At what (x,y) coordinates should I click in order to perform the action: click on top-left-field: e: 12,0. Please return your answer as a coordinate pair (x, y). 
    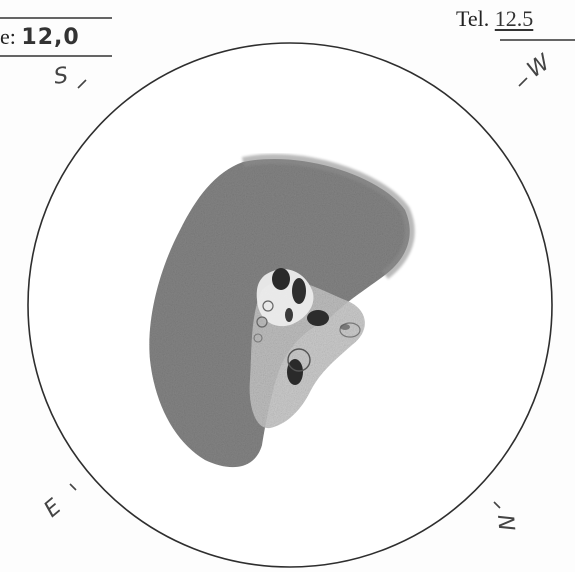
    Looking at the image, I should click on (40, 37).